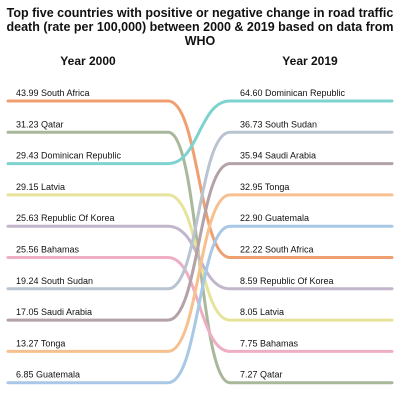  I want to click on label-2000-qatar: 31.23 Qatar, so click(40, 124).